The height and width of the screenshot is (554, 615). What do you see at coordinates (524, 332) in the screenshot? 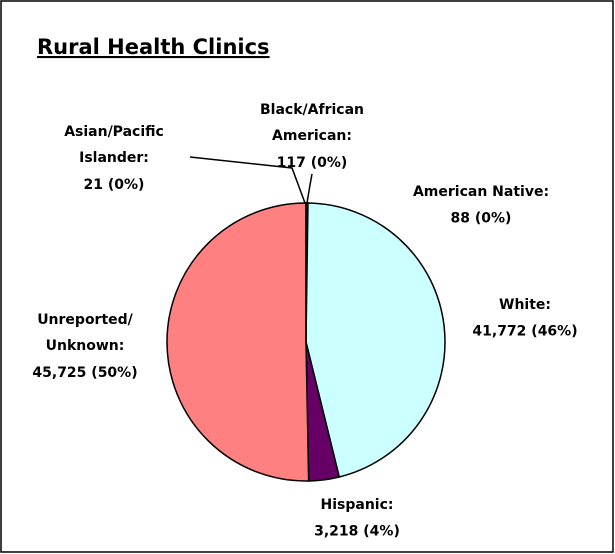
I see `value-label: 41,772 (46%)` at bounding box center [524, 332].